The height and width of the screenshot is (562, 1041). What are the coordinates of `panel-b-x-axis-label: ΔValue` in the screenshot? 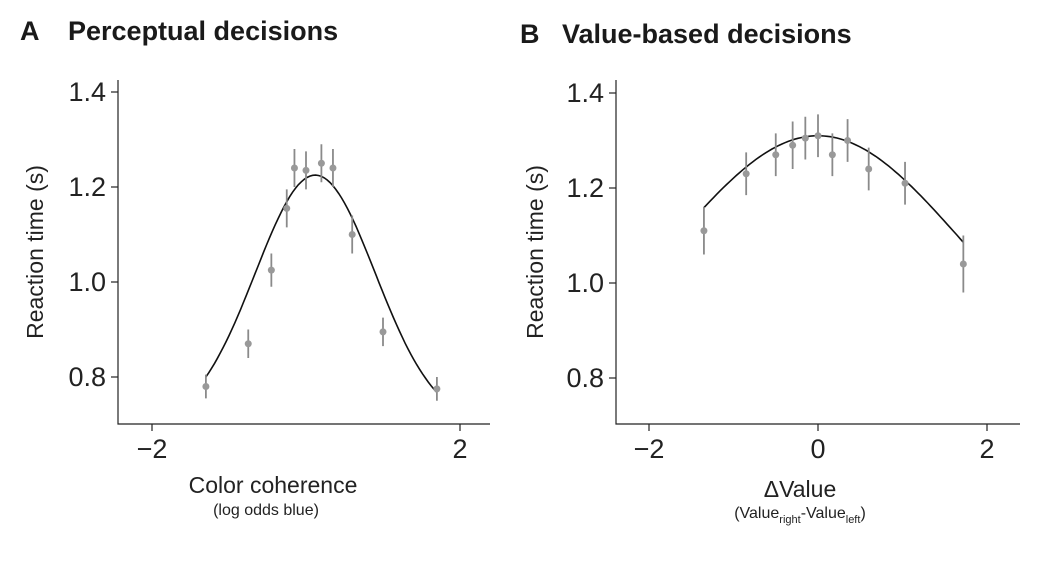 It's located at (800, 489).